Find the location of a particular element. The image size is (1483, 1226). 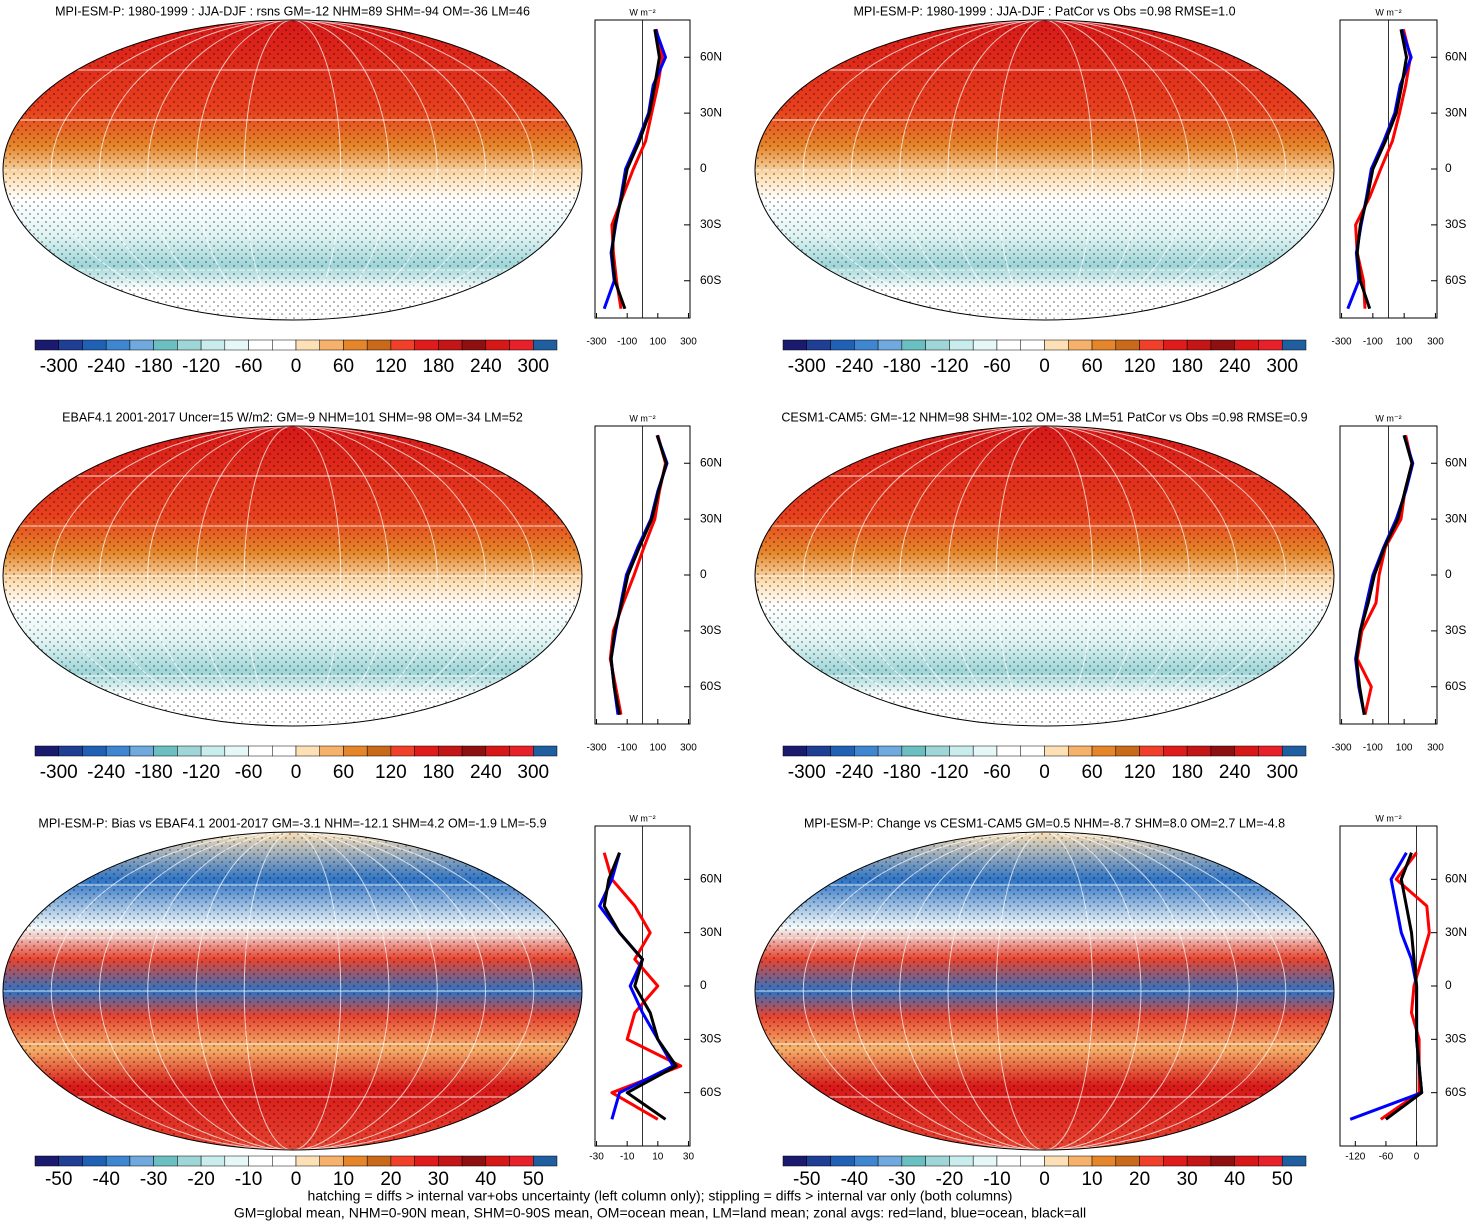

colorbar-label: 180 is located at coordinates (439, 366).